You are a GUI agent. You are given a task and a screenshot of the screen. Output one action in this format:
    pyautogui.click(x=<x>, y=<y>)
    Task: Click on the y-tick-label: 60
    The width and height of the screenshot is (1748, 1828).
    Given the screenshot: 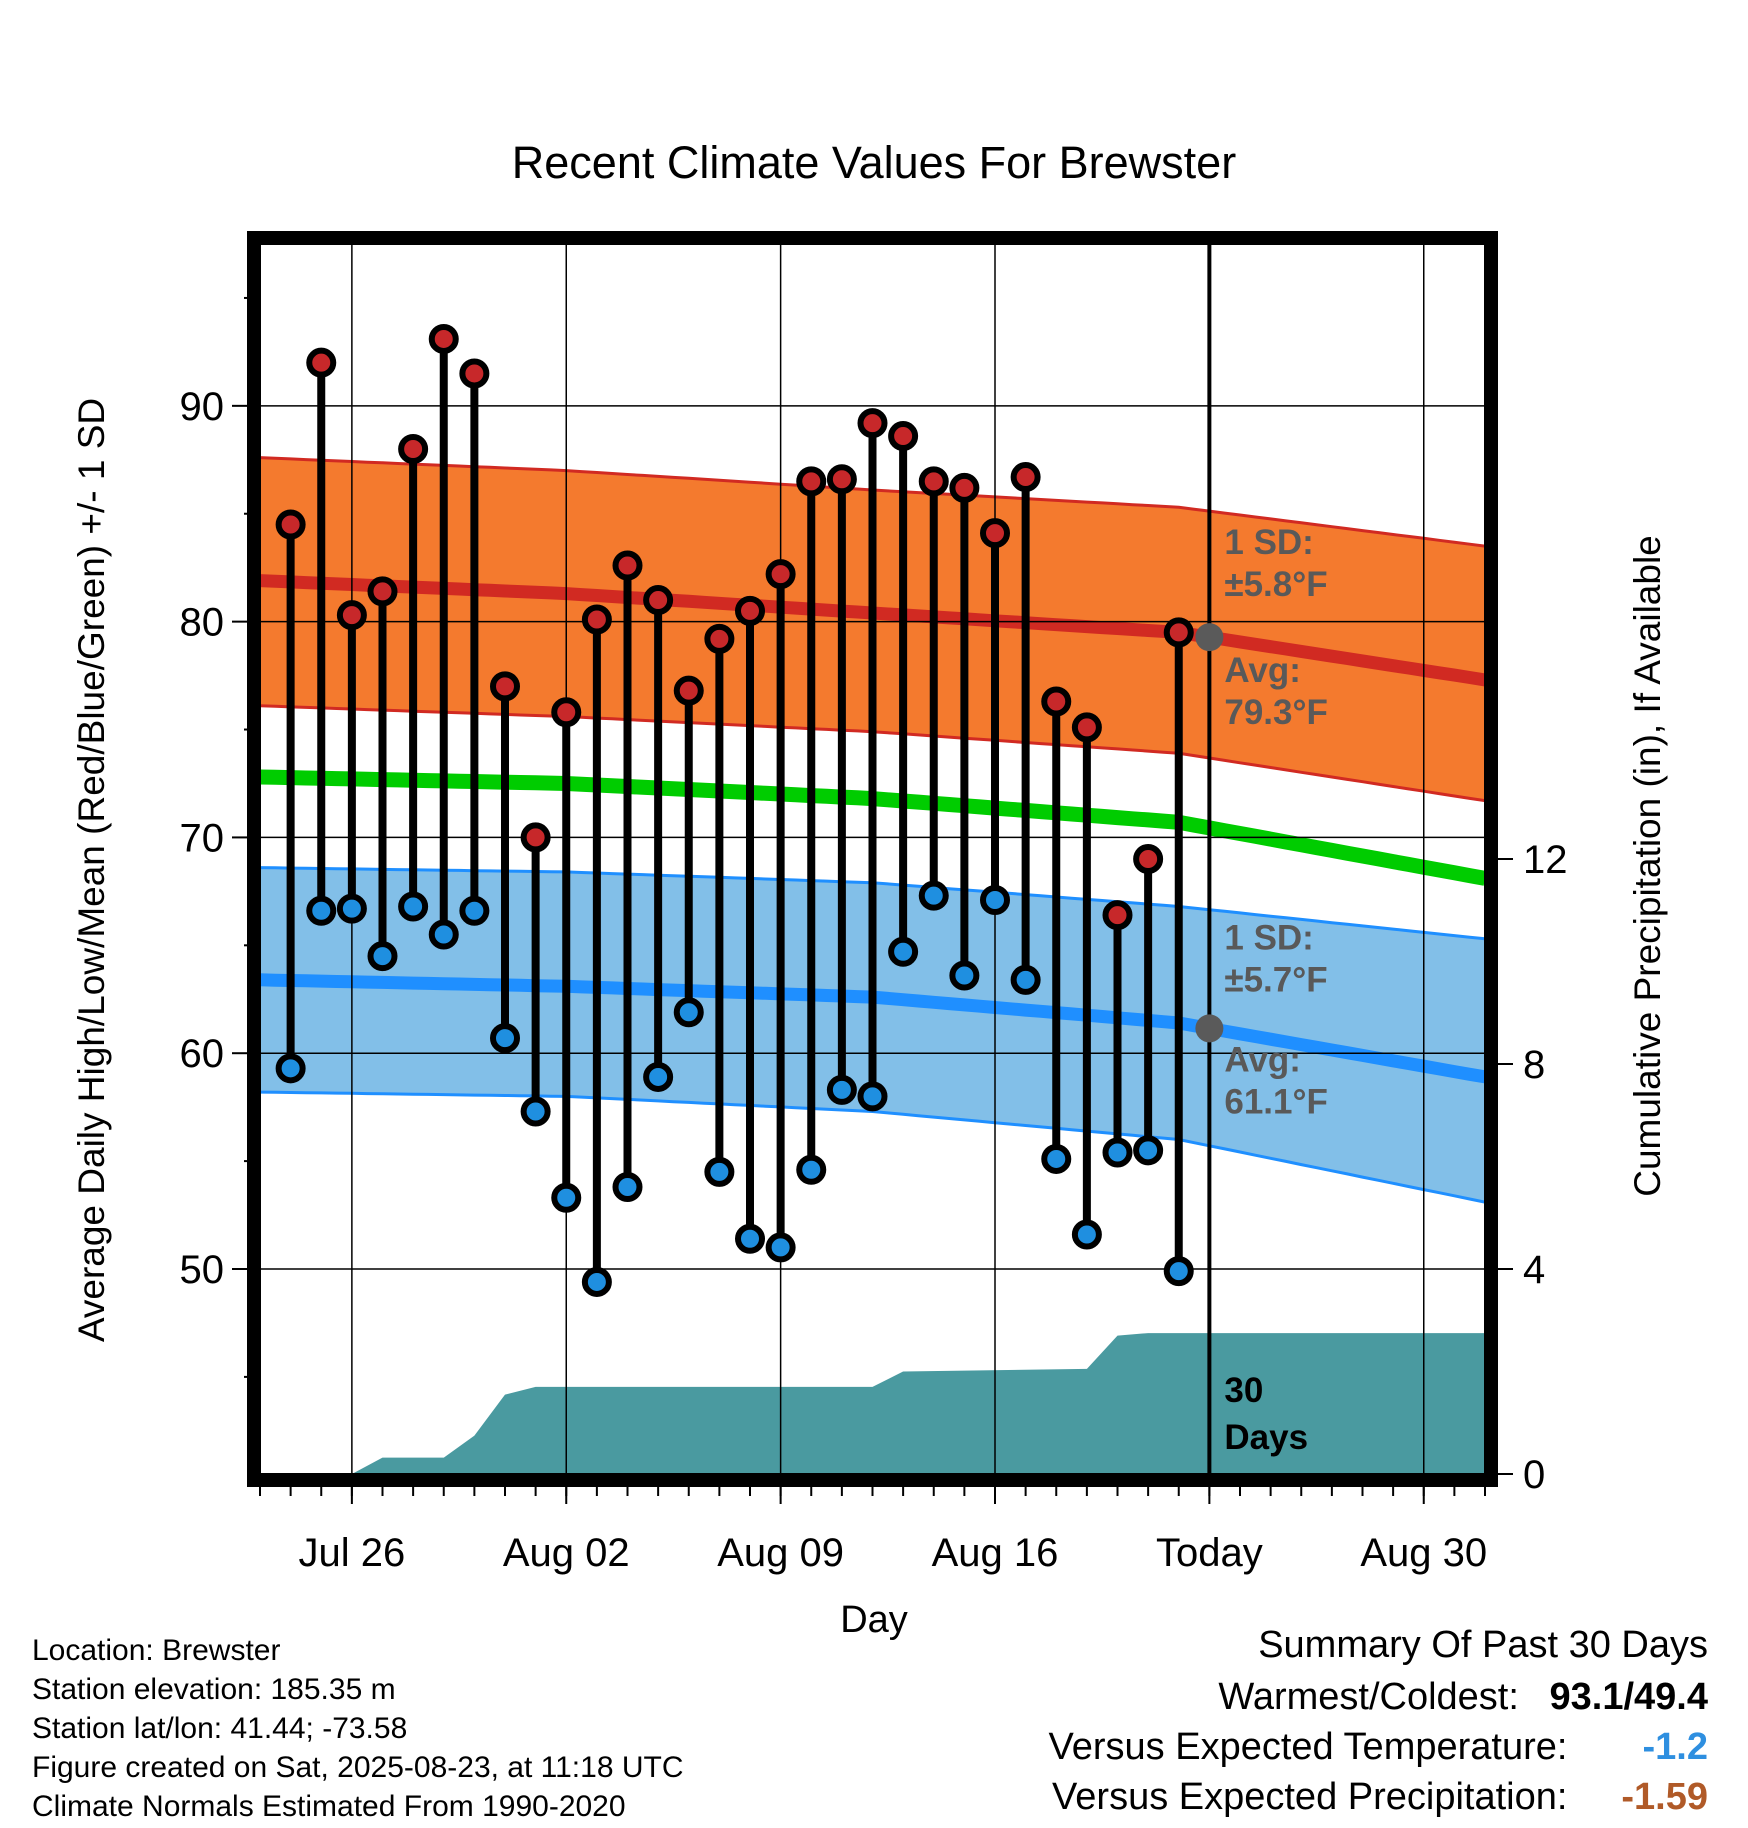 What is the action you would take?
    pyautogui.click(x=202, y=1054)
    